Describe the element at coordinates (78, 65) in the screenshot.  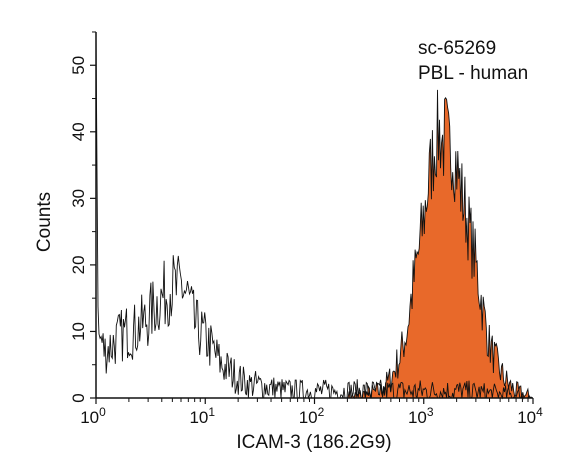
I see `y-tick-label: 50` at that location.